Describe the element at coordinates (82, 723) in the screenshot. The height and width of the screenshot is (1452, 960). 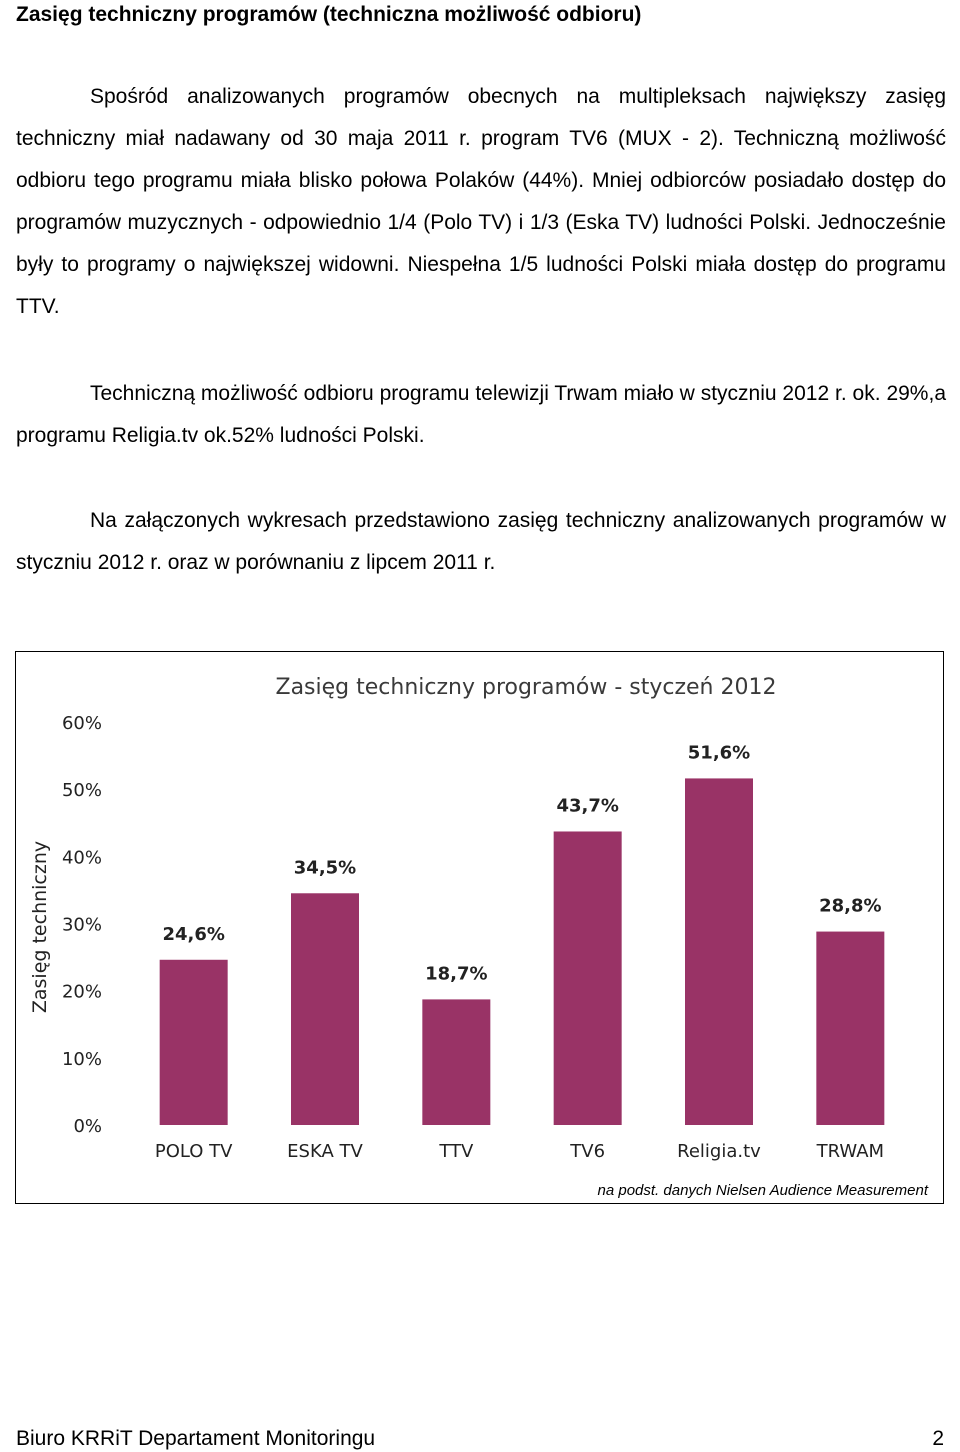
I see `y-tick-label: 60%` at that location.